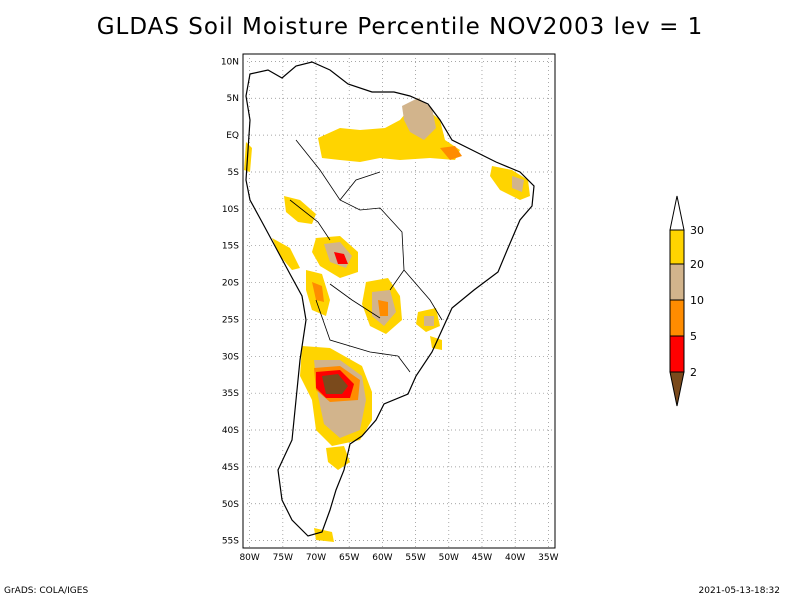 The width and height of the screenshot is (800, 600). What do you see at coordinates (335, 384) in the screenshot?
I see `region-argentina-brown` at bounding box center [335, 384].